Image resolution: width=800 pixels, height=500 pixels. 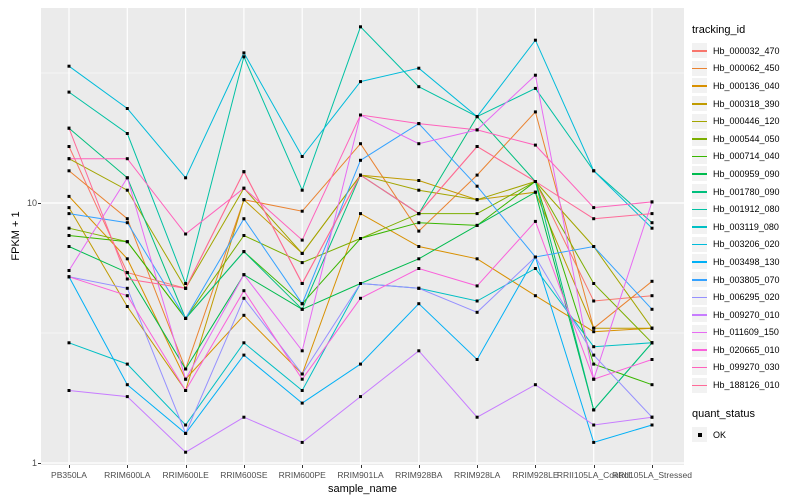 I want to click on legend-label: Hb_003206_020, so click(x=746, y=244).